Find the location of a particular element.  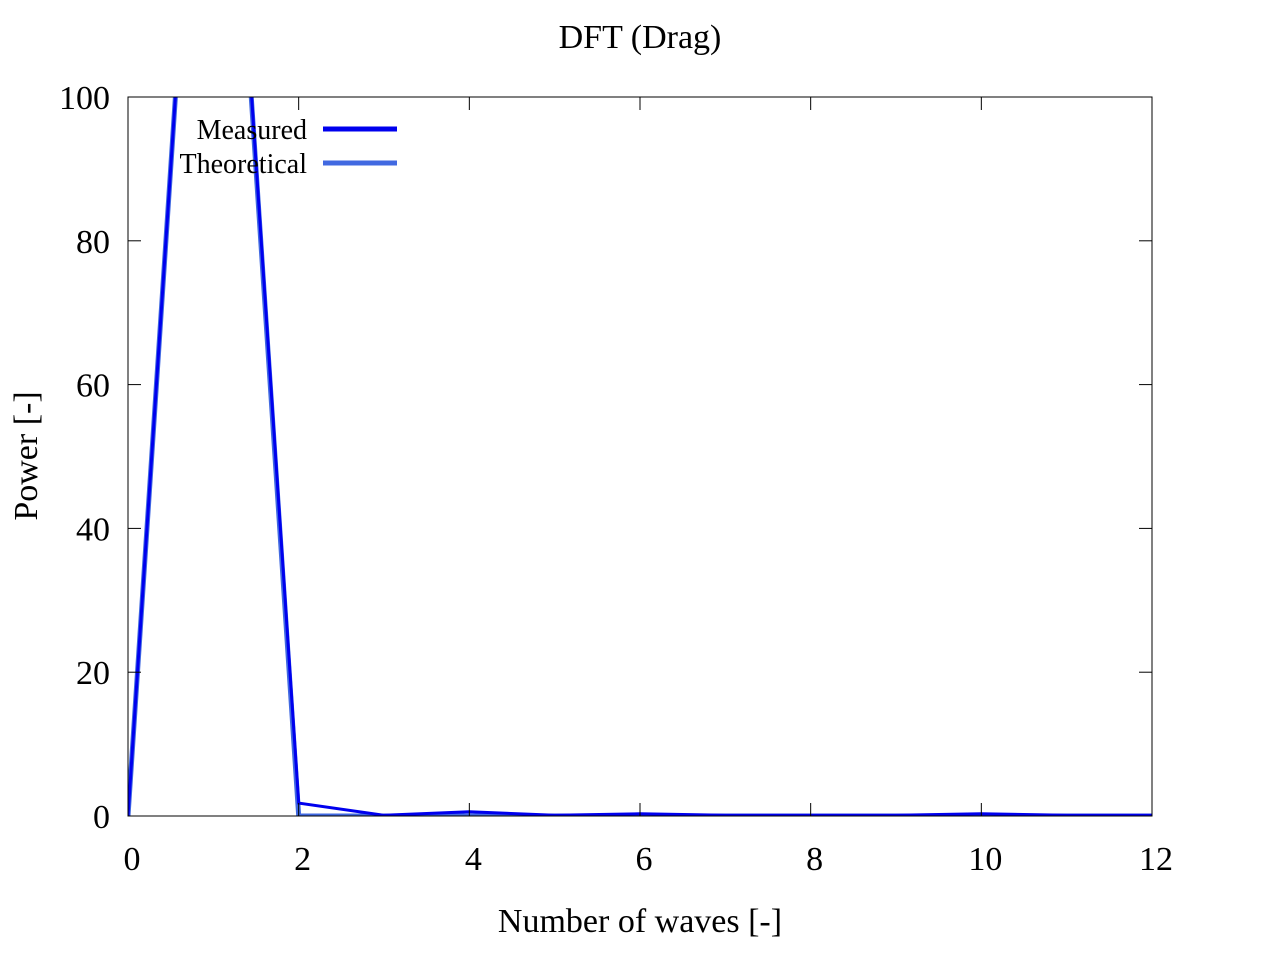

x-tick-label: 4 is located at coordinates (473, 859).